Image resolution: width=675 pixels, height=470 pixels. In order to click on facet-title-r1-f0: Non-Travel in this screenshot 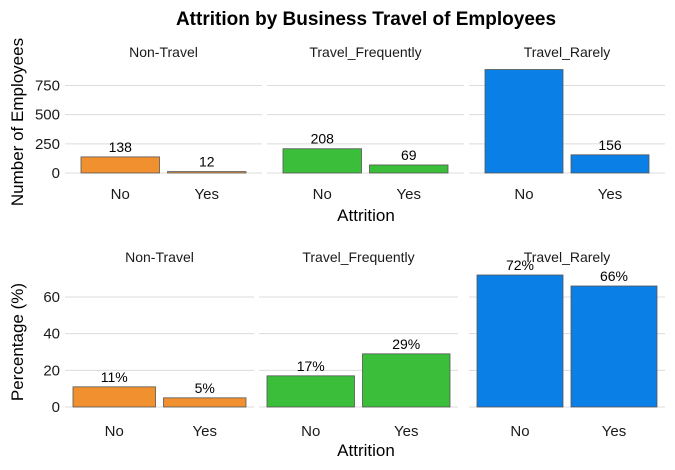, I will do `click(159, 257)`.